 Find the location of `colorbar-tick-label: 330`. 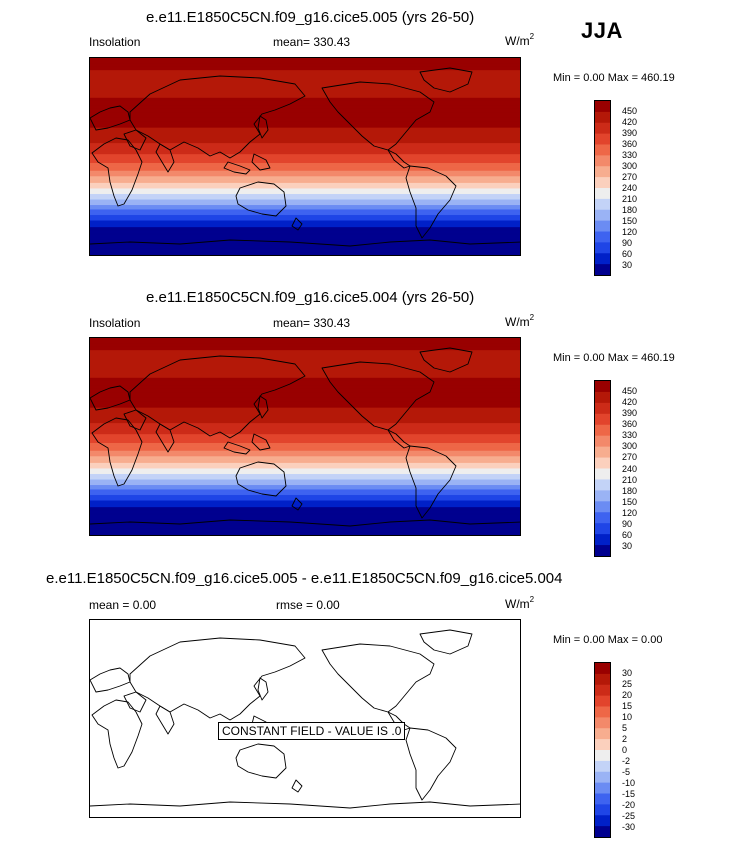

colorbar-tick-label: 330 is located at coordinates (630, 435).